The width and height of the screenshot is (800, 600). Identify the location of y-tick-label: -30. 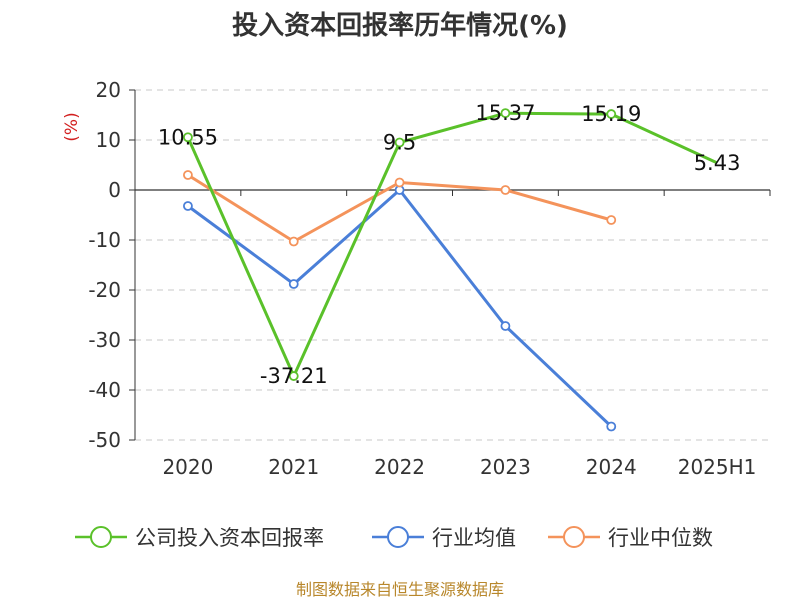
(104, 340).